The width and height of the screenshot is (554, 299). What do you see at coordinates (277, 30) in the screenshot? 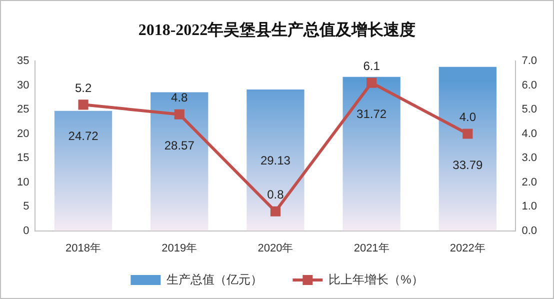
I see `chart-title: 2018-2022年吴堡县生产总值及增长速度` at bounding box center [277, 30].